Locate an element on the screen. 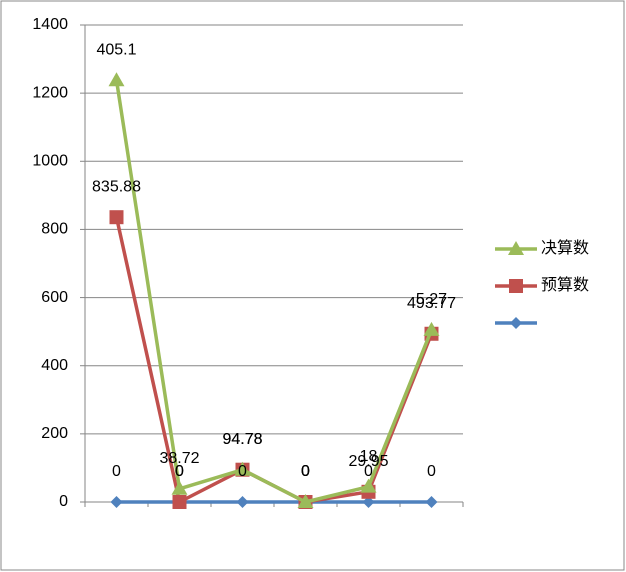  y-tick-label: 1200 is located at coordinates (50, 92).